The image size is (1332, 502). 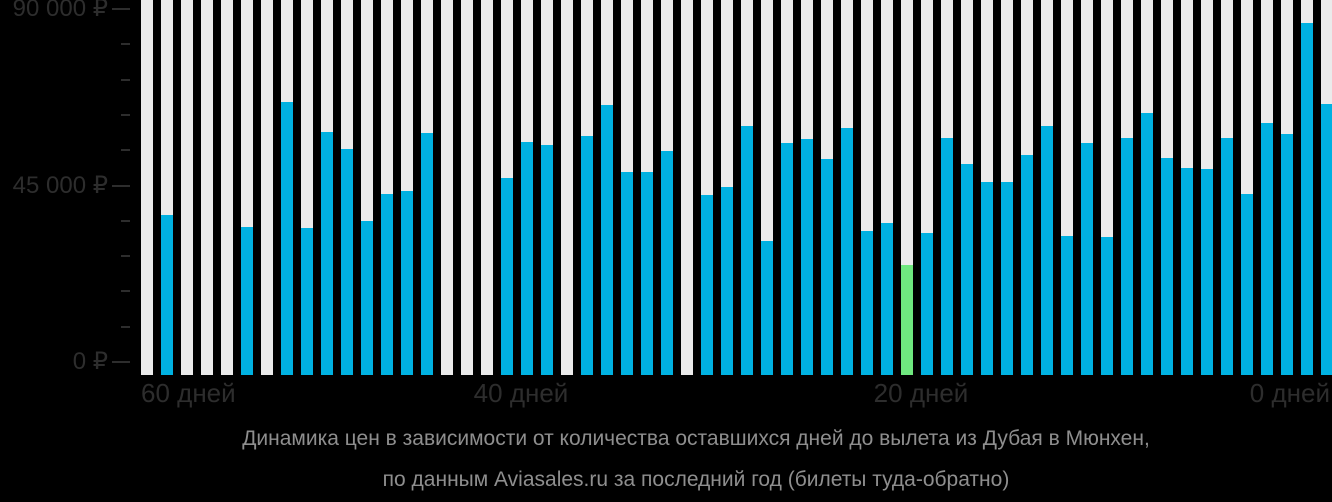 I want to click on x-axis-label: 40 дней, so click(x=521, y=393).